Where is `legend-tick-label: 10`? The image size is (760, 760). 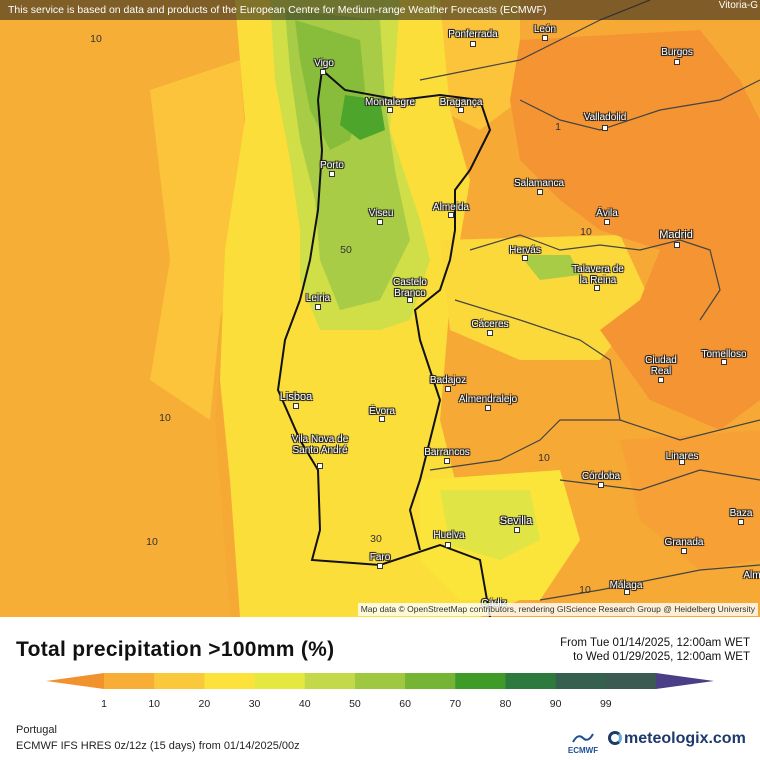
legend-tick-label: 10 is located at coordinates (154, 704).